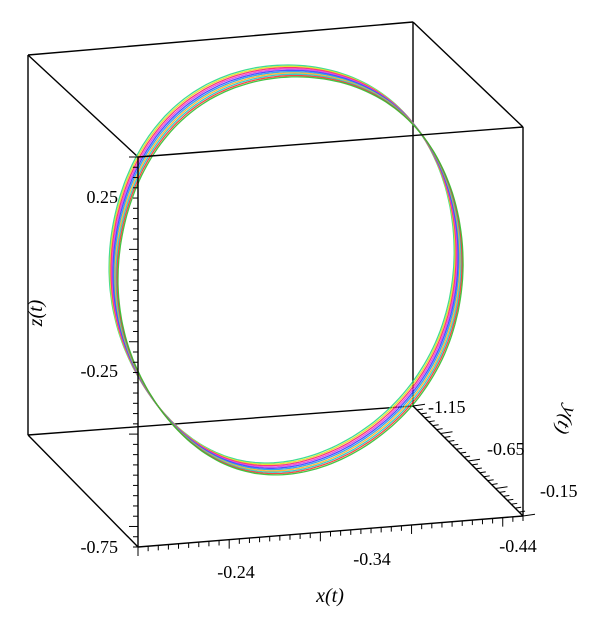 This screenshot has height=628, width=600. I want to click on x-tick-label-2: -0.44, so click(518, 546).